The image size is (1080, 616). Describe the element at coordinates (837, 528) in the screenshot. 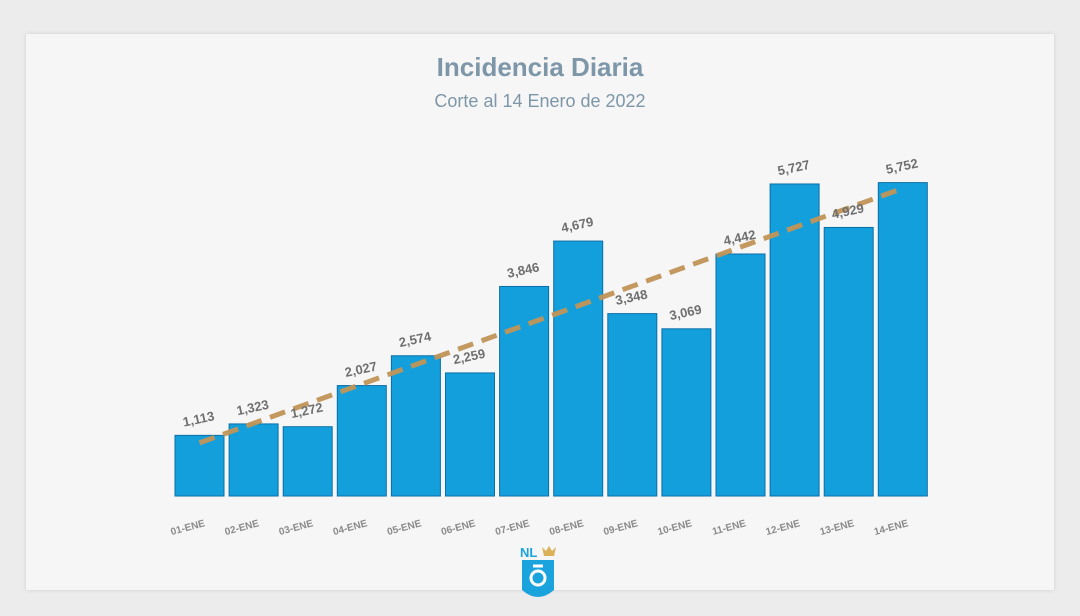

I see `x-tick-label: 13-ENE` at that location.